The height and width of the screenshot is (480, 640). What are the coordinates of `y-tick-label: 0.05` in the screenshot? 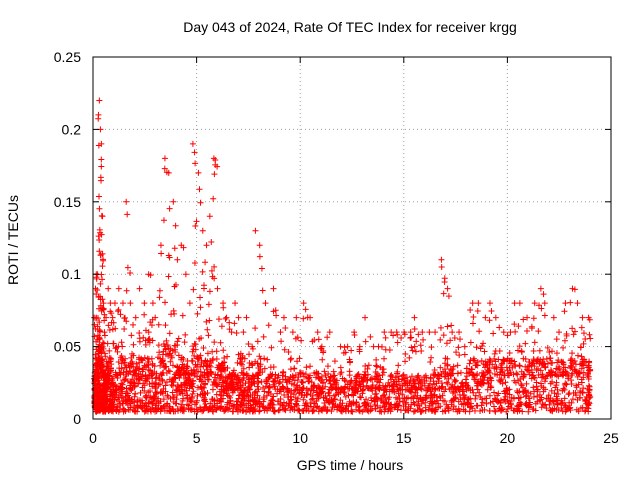 It's located at (67, 347).